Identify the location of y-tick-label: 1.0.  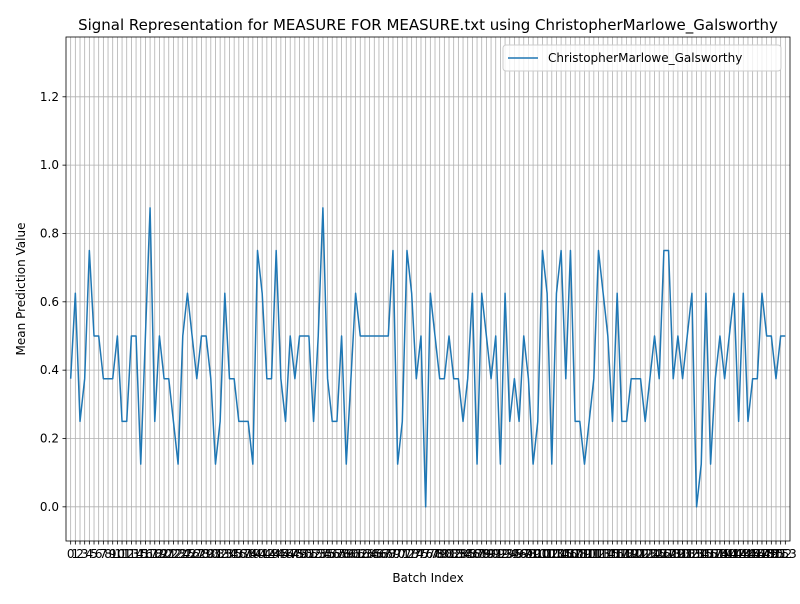
(49, 165).